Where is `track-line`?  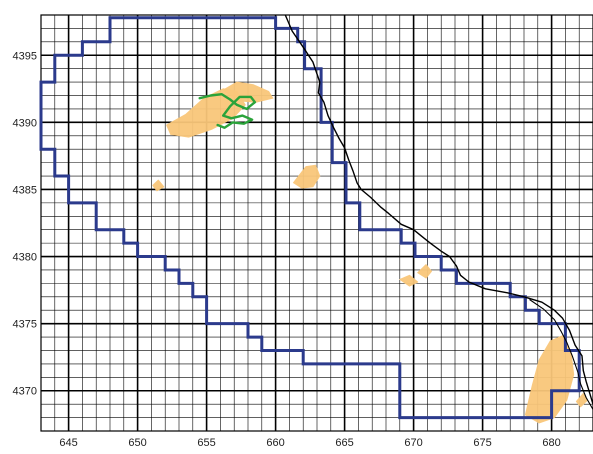 track-line is located at coordinates (227, 110).